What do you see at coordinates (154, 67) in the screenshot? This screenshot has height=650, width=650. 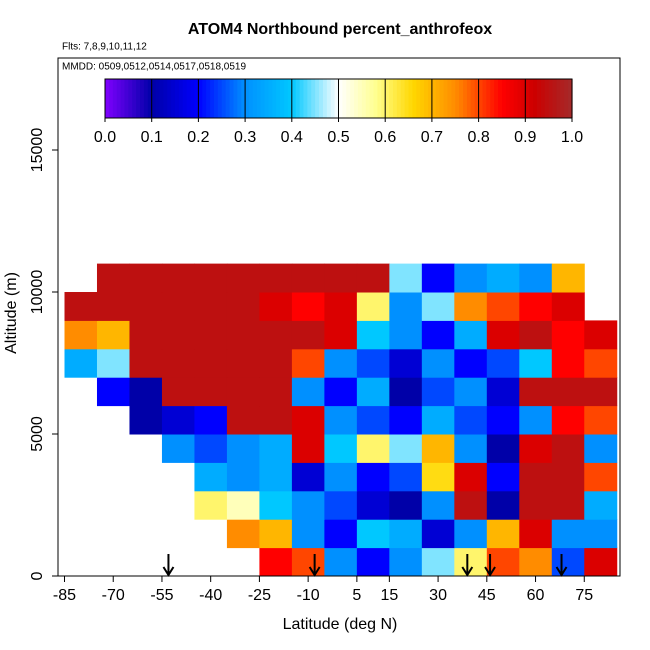 I see `annotation: MMDD: 0509,0512,0514,0517,0518,0519` at bounding box center [154, 67].